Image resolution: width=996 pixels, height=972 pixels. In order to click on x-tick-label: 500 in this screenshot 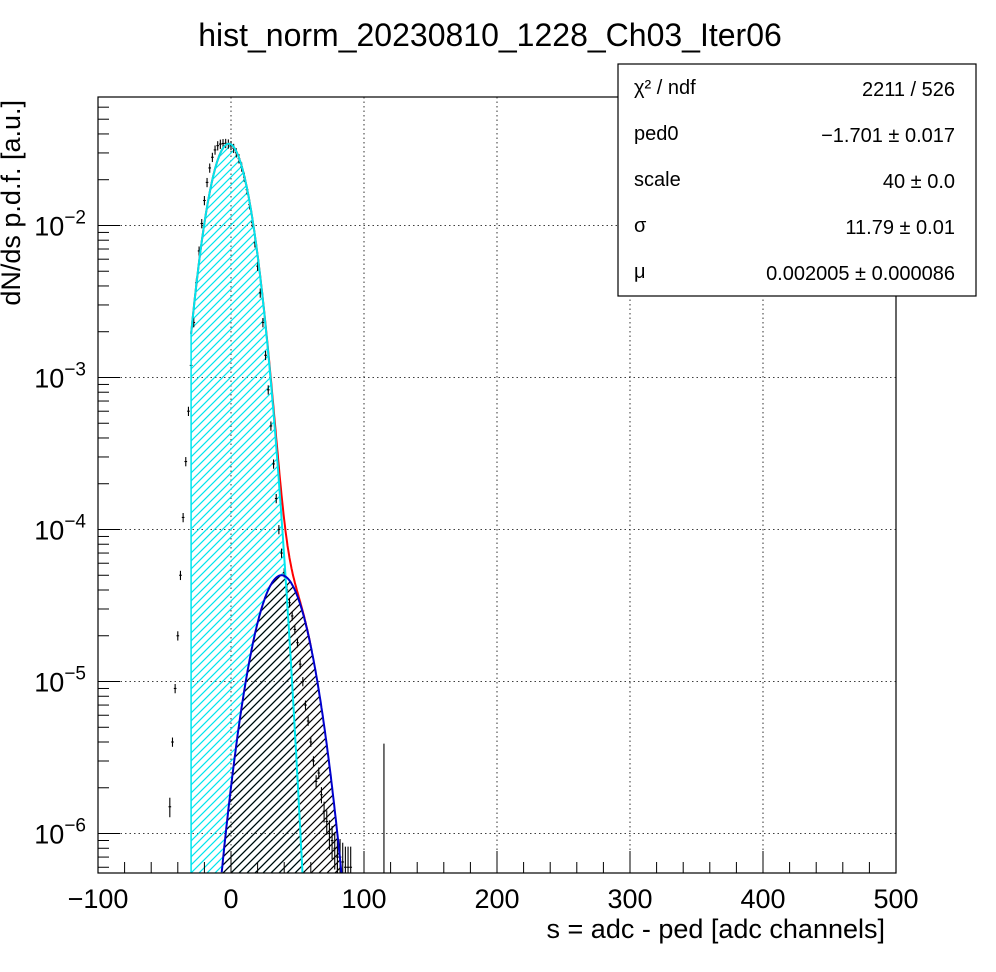, I will do `click(895, 899)`.